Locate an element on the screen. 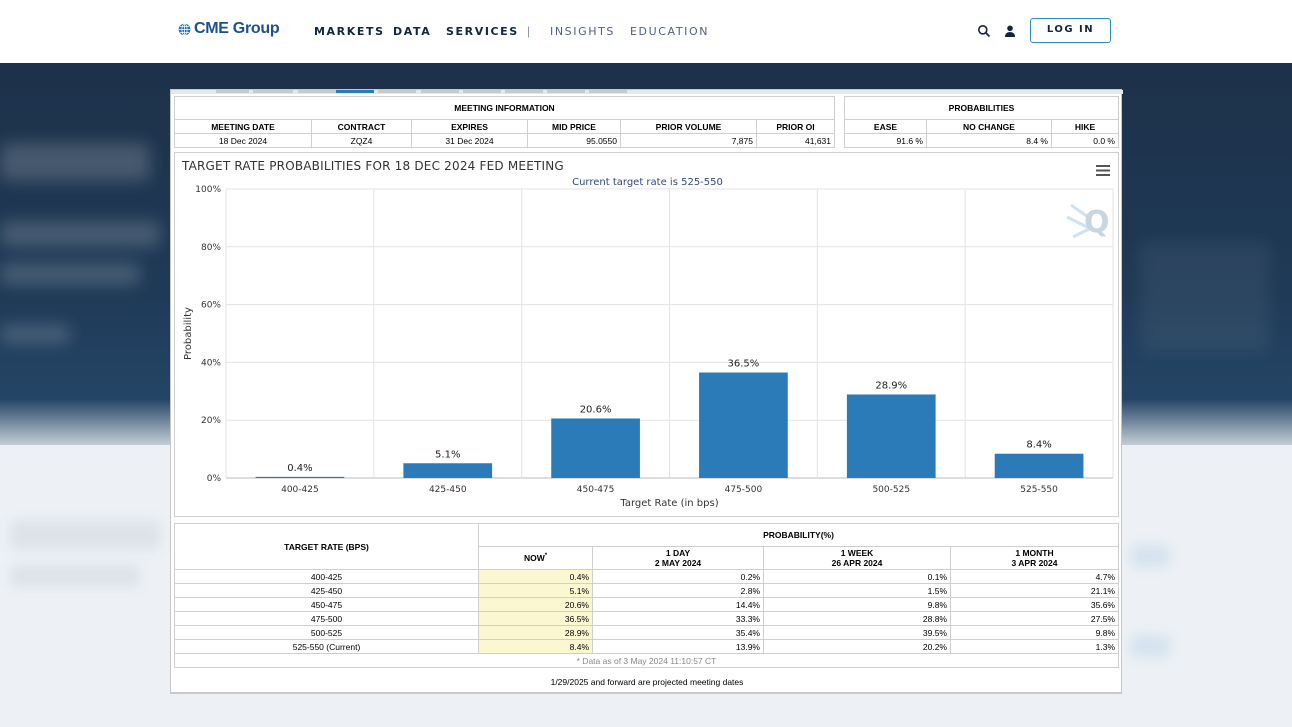 The image size is (1292, 727). nav-education: EDUCATION is located at coordinates (670, 31).